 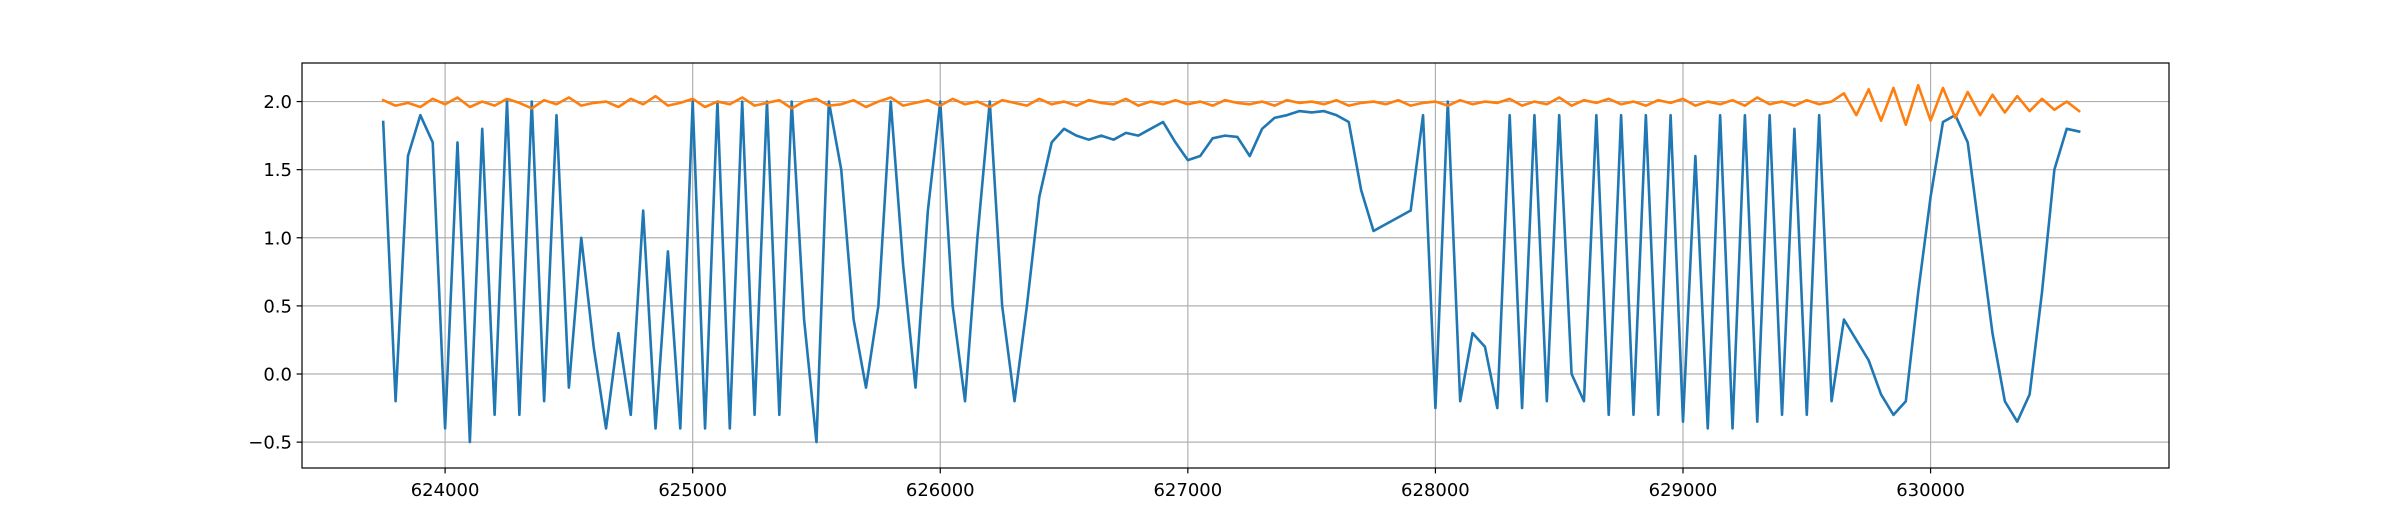 I want to click on x-tick-label: 629000, so click(x=1683, y=490).